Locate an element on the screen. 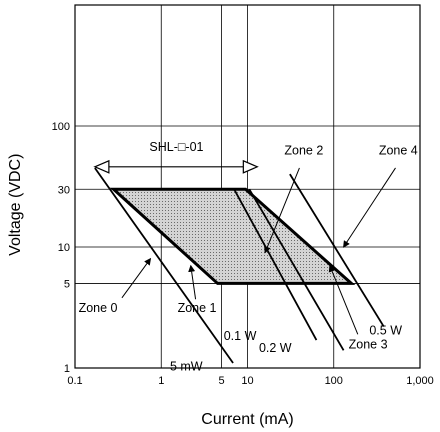 This screenshot has width=440, height=432. y-tick-label-30: 30 is located at coordinates (64, 190).